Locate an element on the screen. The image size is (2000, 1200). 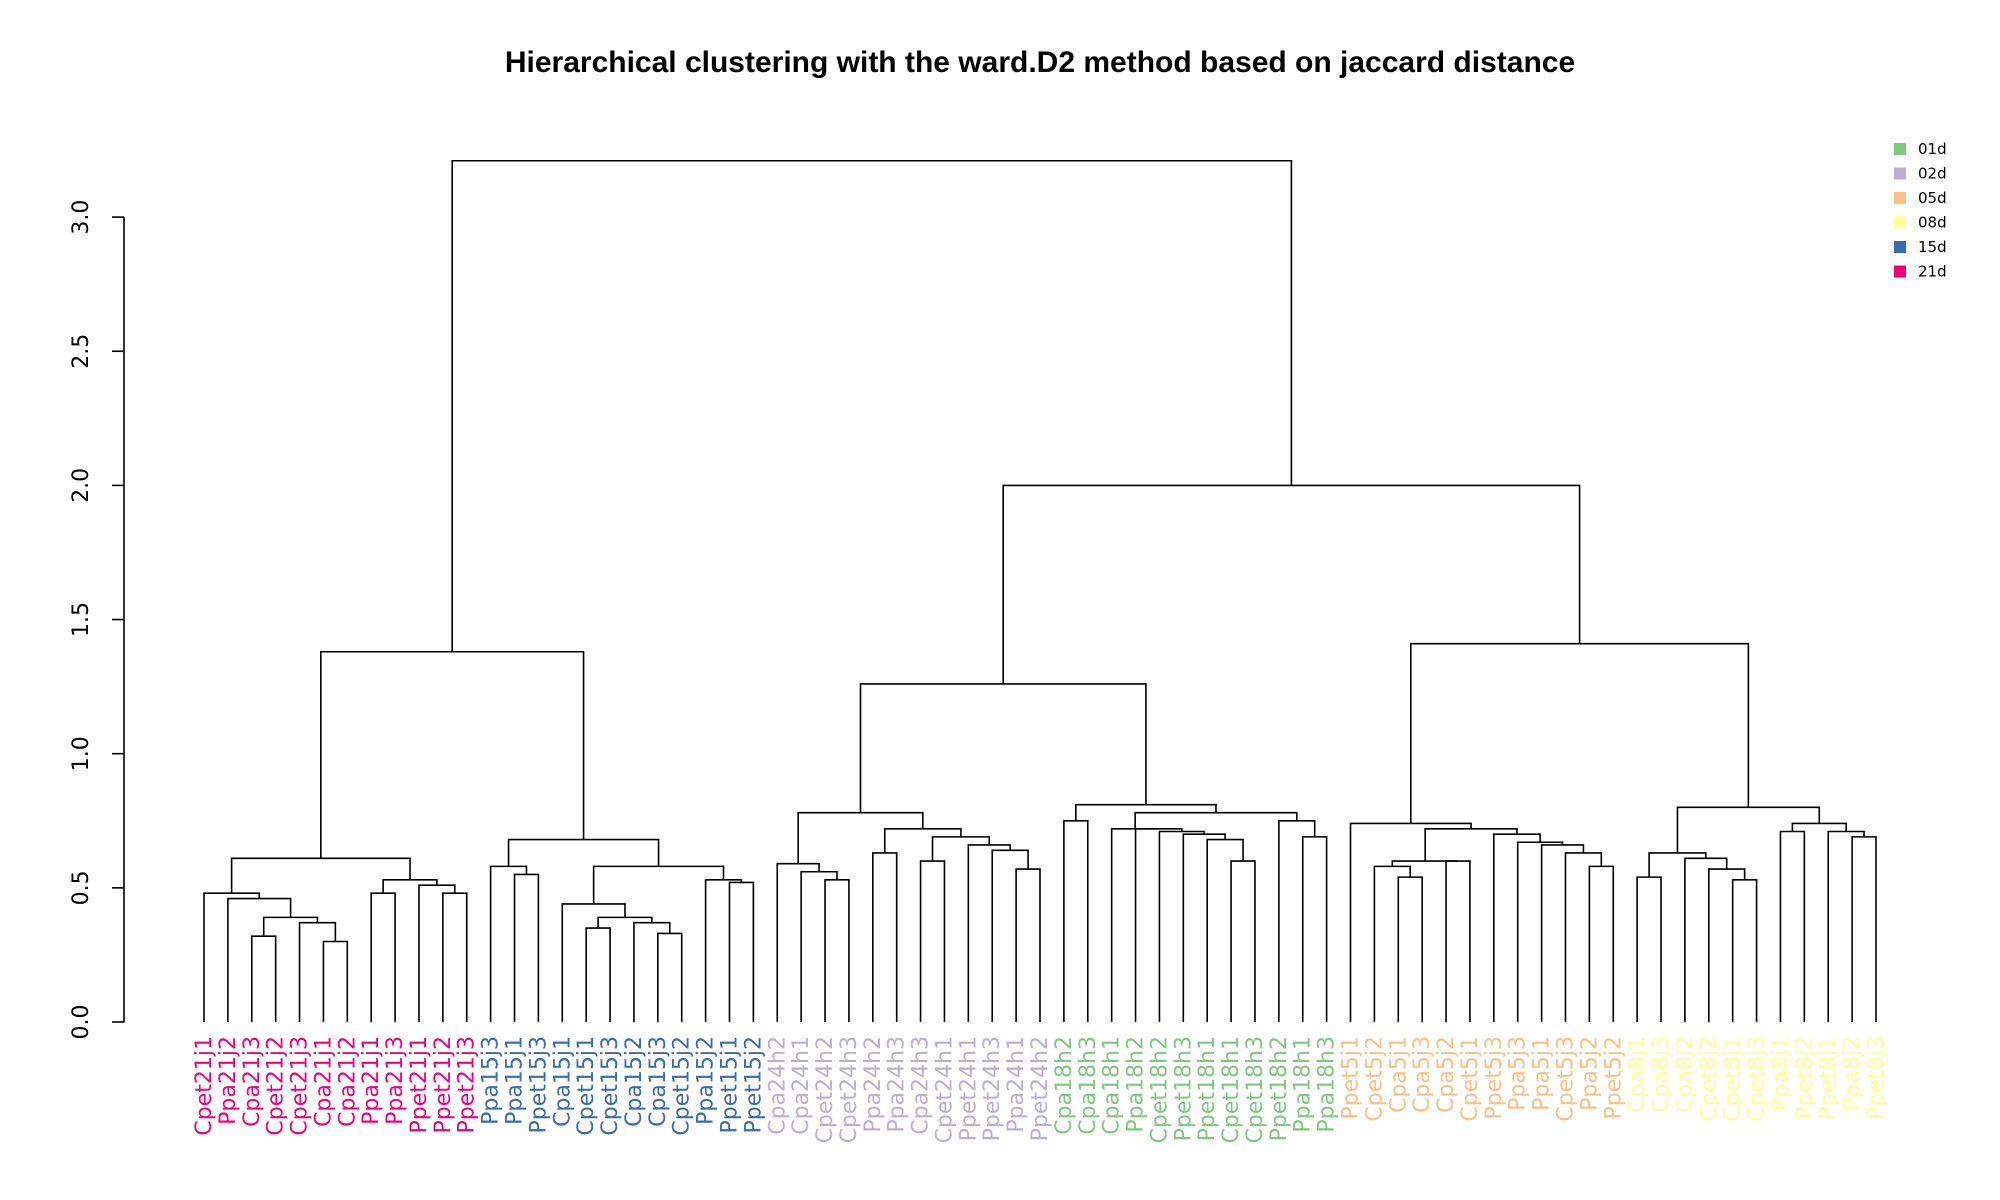
leaf-label: Ppa5j2 is located at coordinates (1589, 1073).